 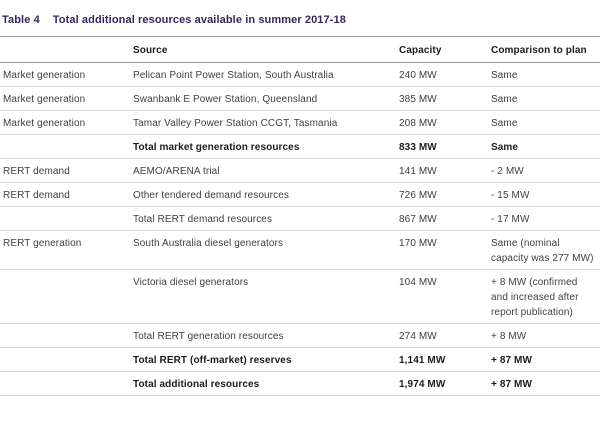 I want to click on table-number-label: Table 4, so click(x=21, y=20).